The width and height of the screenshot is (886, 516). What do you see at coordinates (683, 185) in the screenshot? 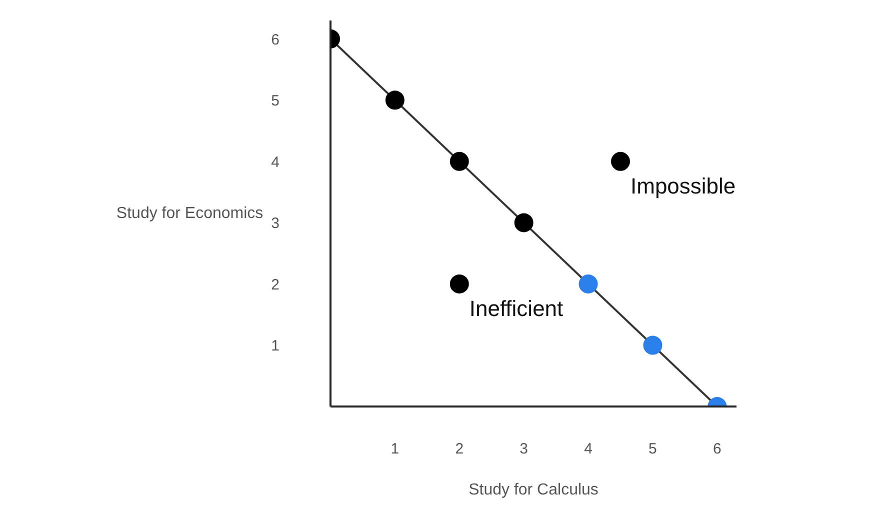
I see `annotation: Impossible` at bounding box center [683, 185].